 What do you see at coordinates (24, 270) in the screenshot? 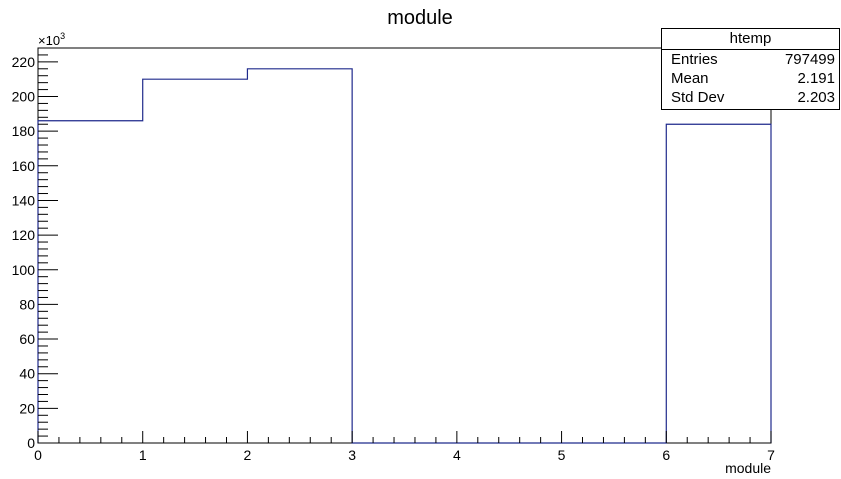
I see `y-tick-label: 100` at bounding box center [24, 270].